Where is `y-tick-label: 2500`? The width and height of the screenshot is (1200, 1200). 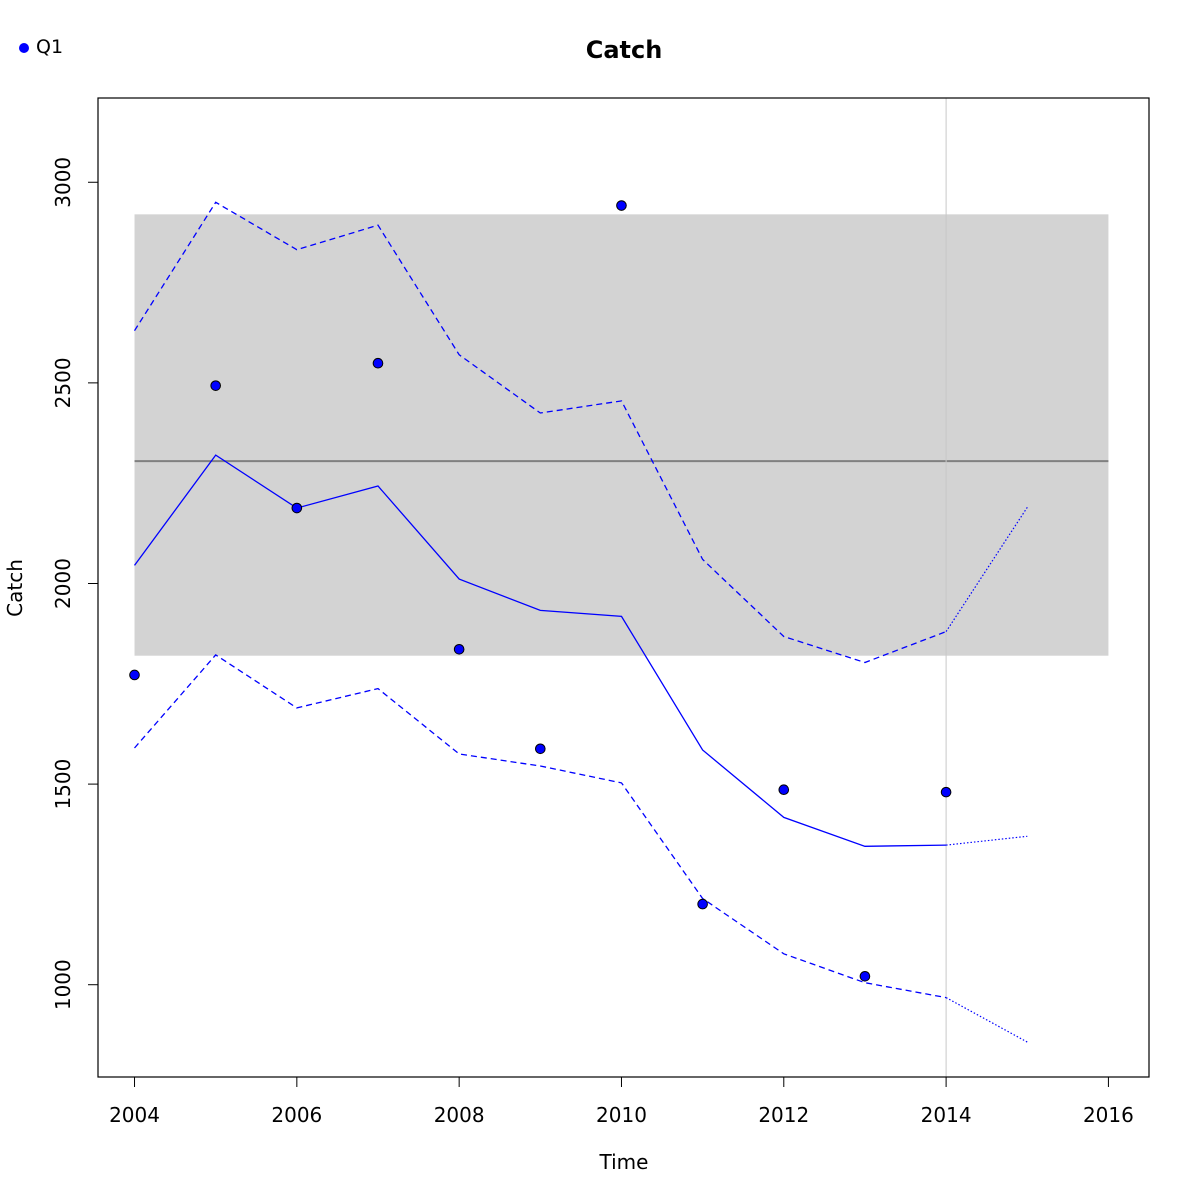
y-tick-label: 2500 is located at coordinates (63, 382).